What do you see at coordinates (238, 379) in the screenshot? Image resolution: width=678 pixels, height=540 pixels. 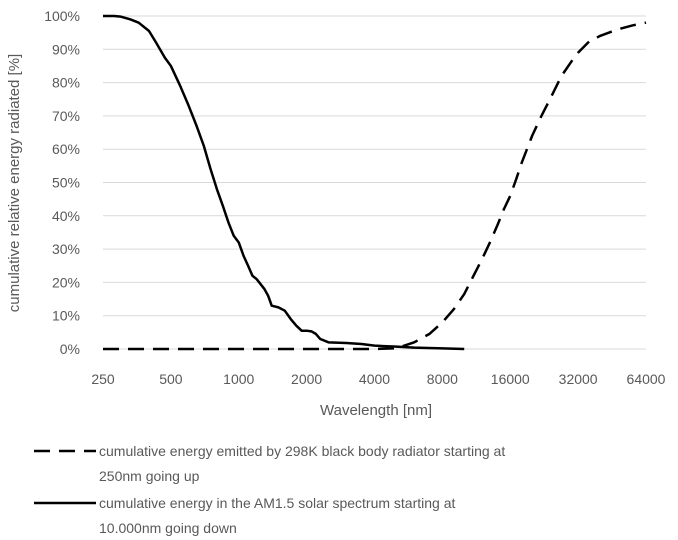 I see `x-tick-label: 1000` at bounding box center [238, 379].